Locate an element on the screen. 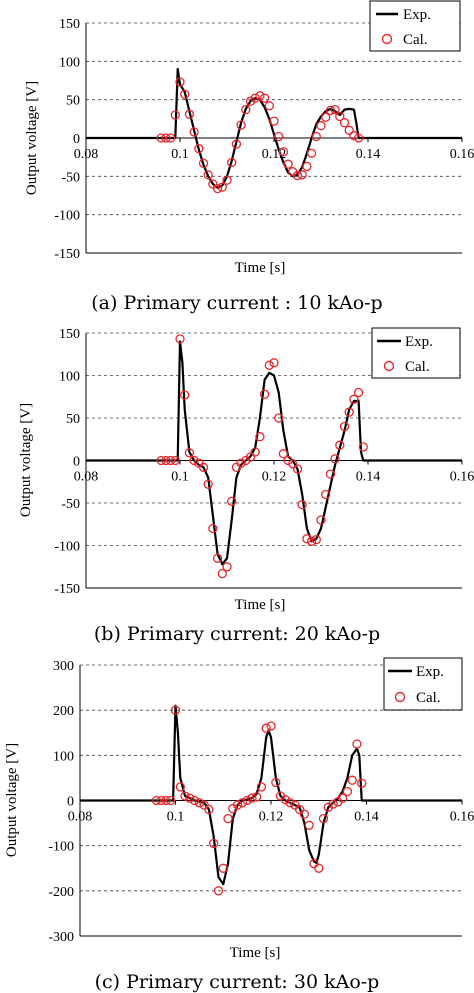  y-axis-label: Output voltage [V] is located at coordinates (32, 138).